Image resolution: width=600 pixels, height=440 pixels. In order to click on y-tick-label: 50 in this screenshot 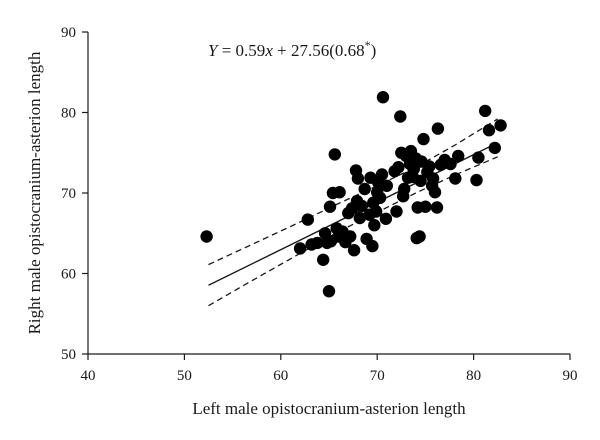, I will do `click(68, 355)`.